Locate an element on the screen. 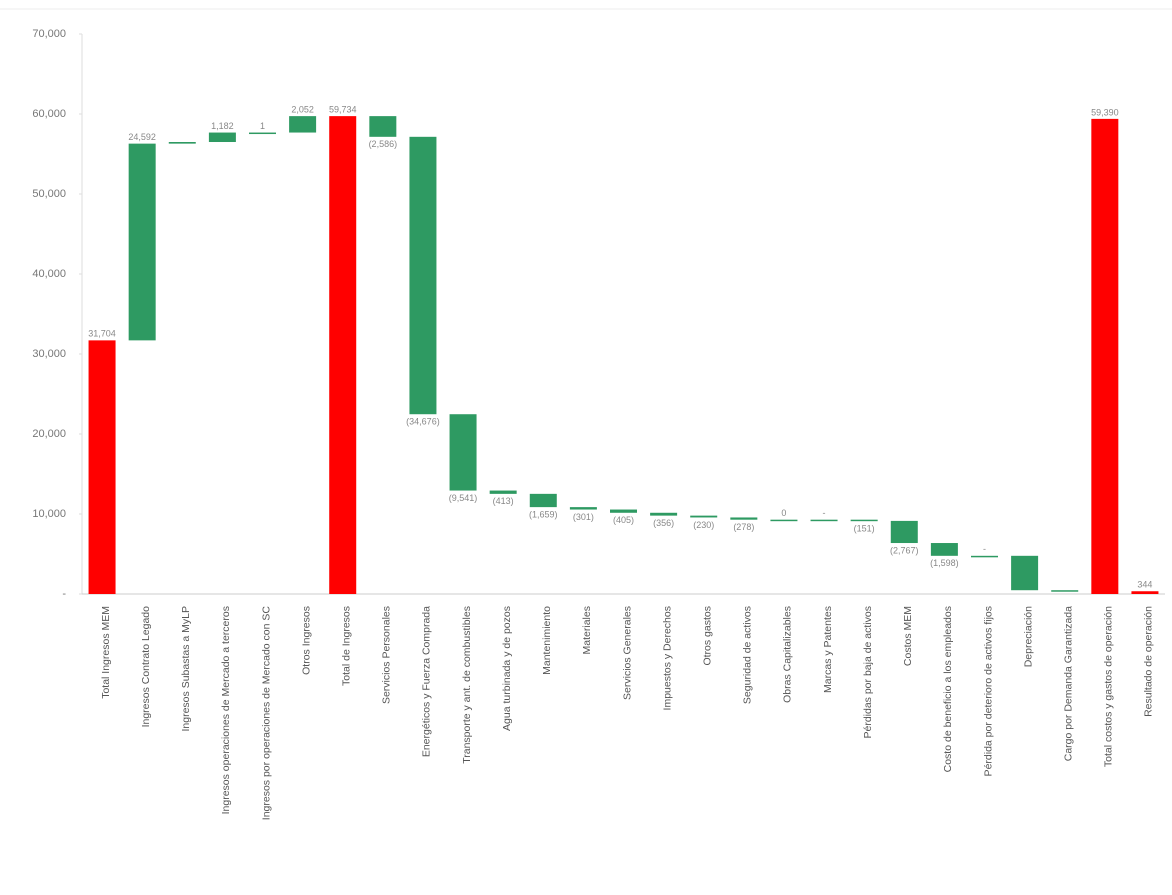  x-tick-label: Servicios Generales is located at coordinates (627, 653).